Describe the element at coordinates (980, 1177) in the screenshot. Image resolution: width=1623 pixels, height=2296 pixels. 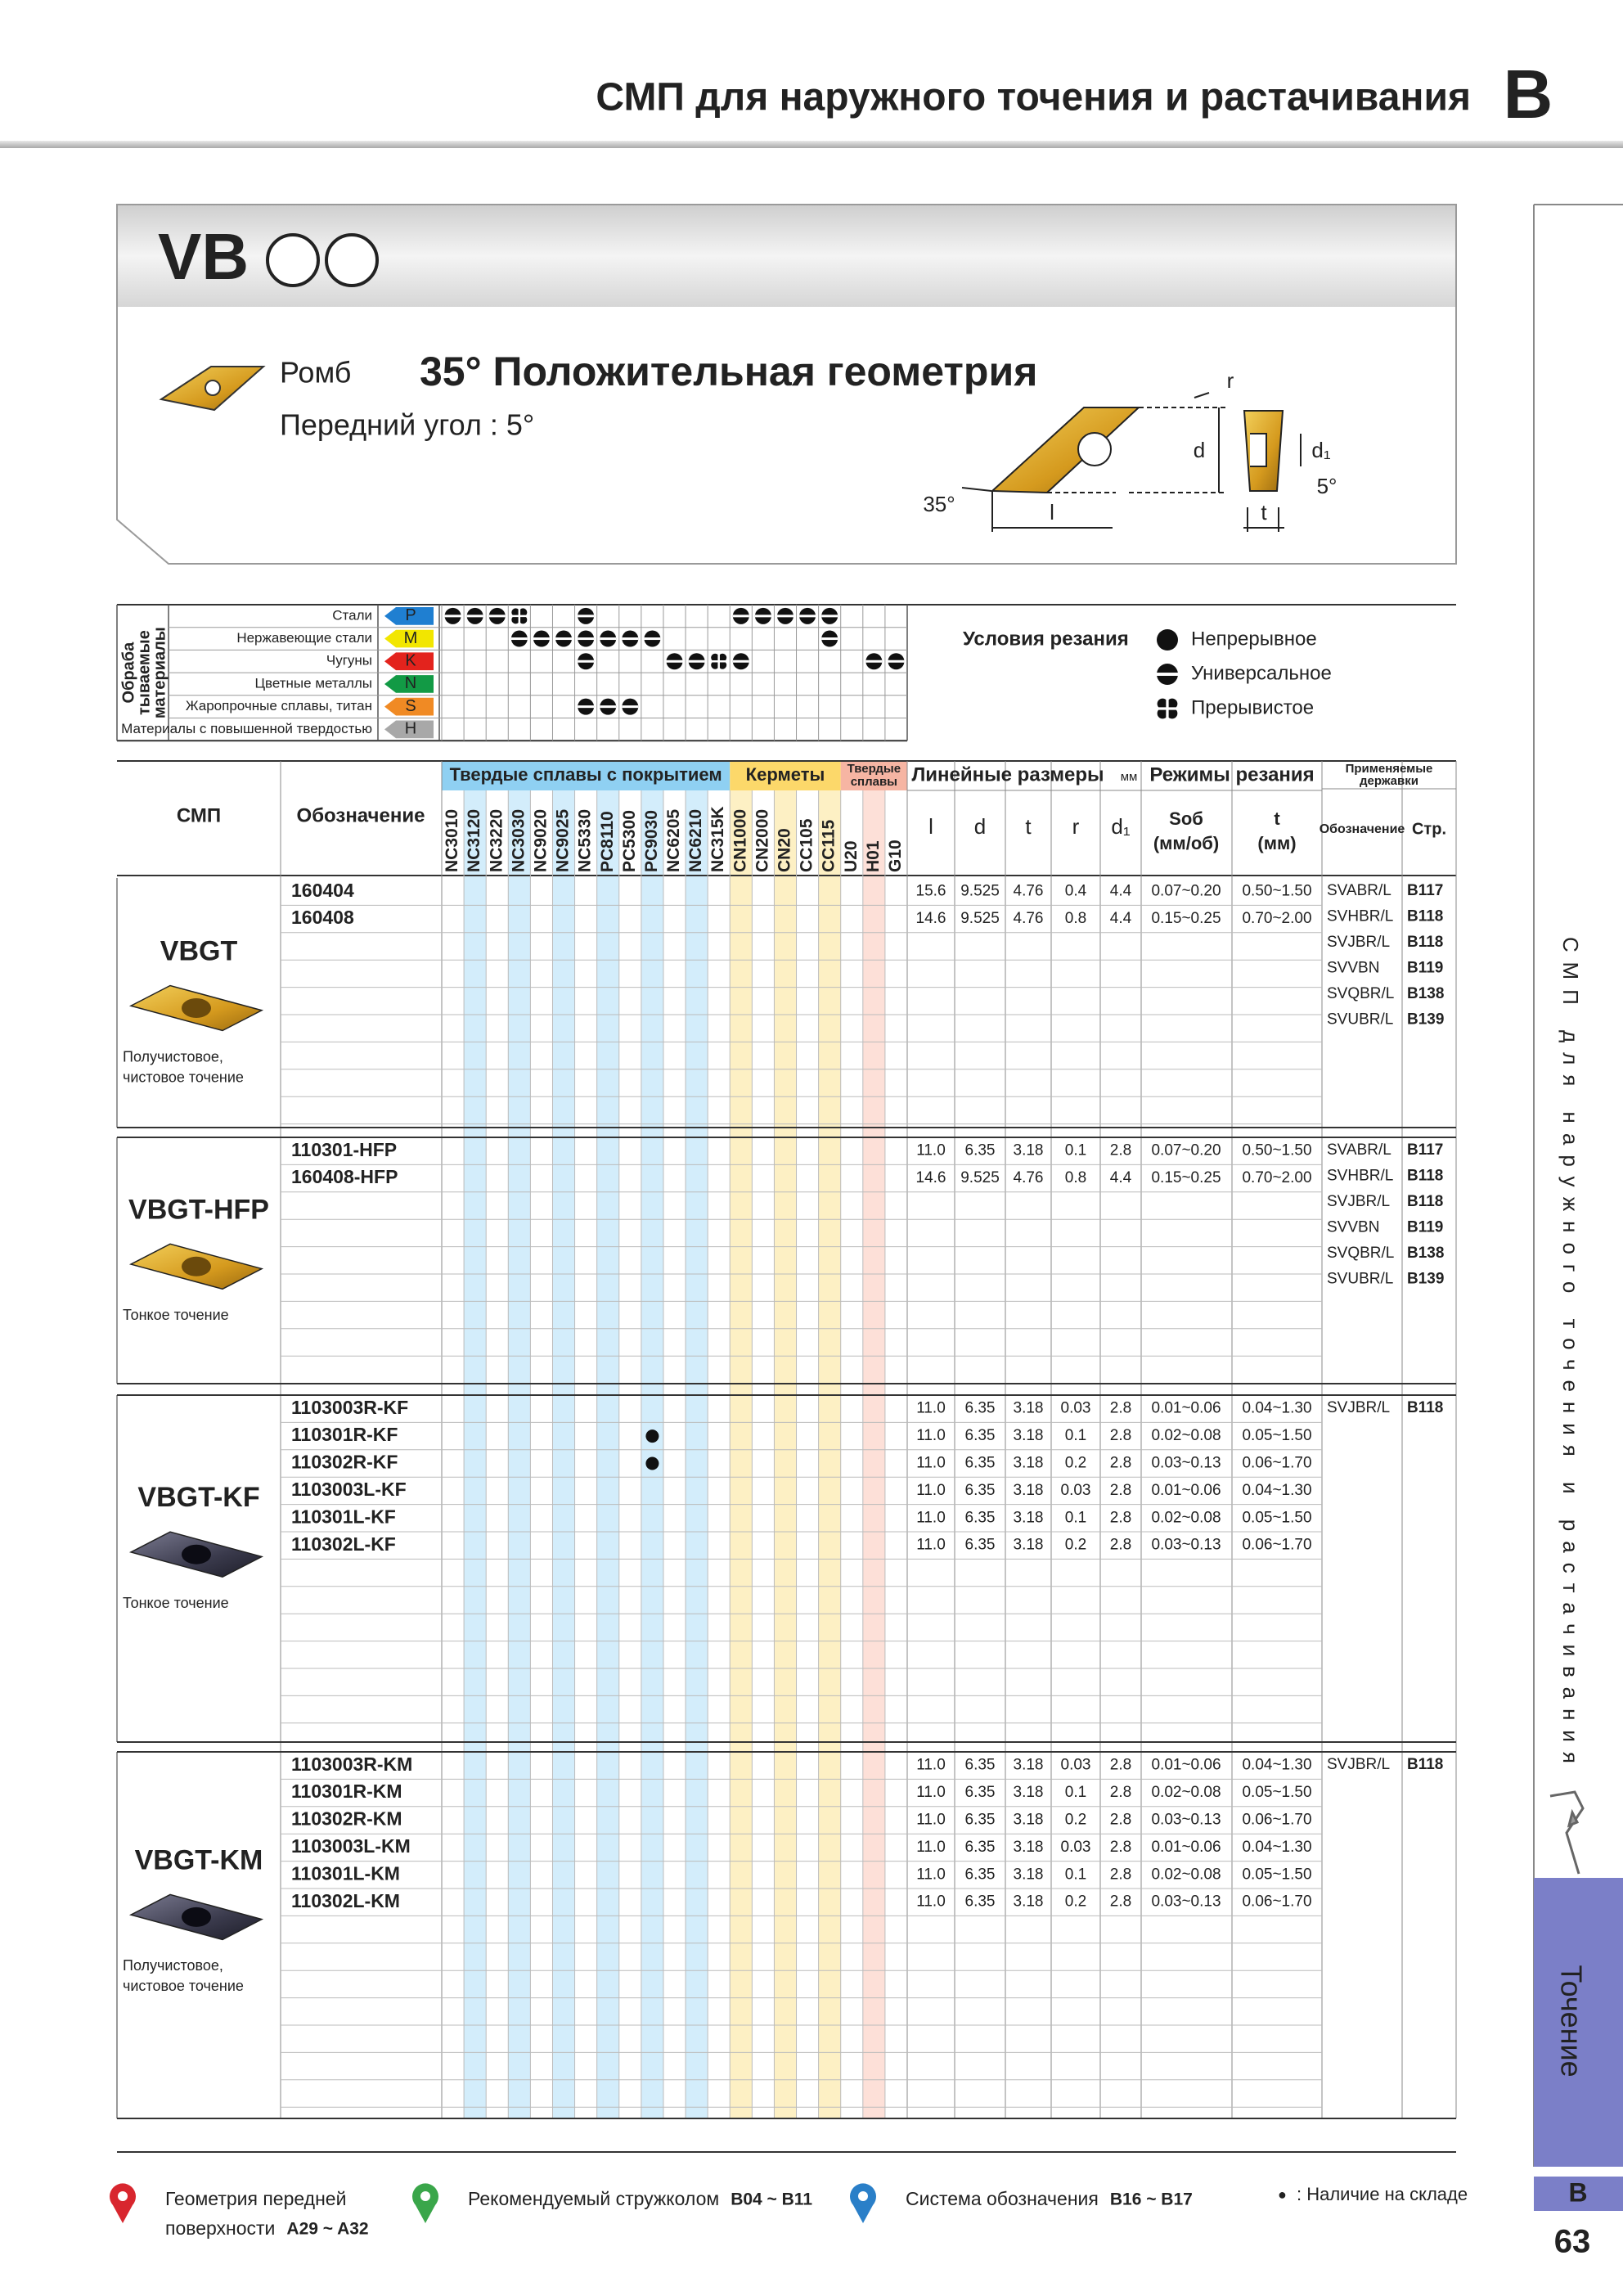
I see `dimension: 9.525` at that location.